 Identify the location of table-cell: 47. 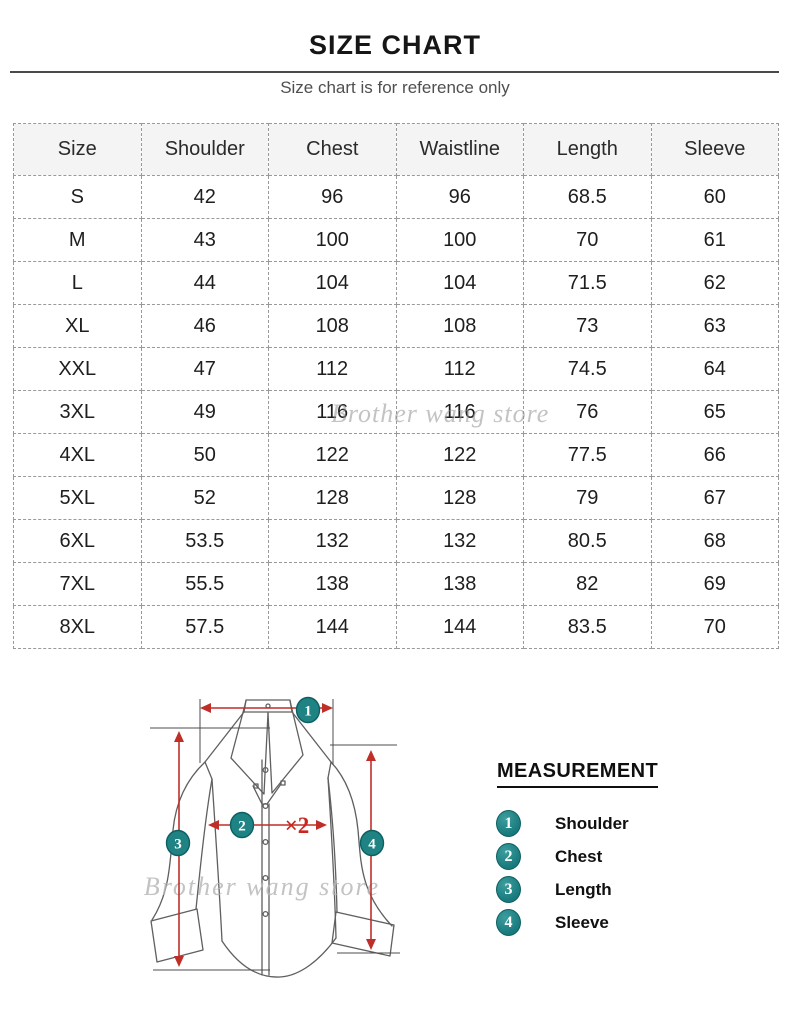
(204, 369).